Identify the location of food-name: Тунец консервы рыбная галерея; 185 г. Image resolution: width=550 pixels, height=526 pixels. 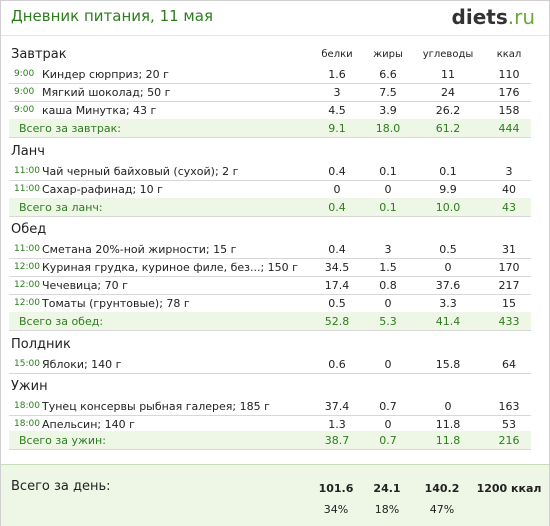
(156, 406).